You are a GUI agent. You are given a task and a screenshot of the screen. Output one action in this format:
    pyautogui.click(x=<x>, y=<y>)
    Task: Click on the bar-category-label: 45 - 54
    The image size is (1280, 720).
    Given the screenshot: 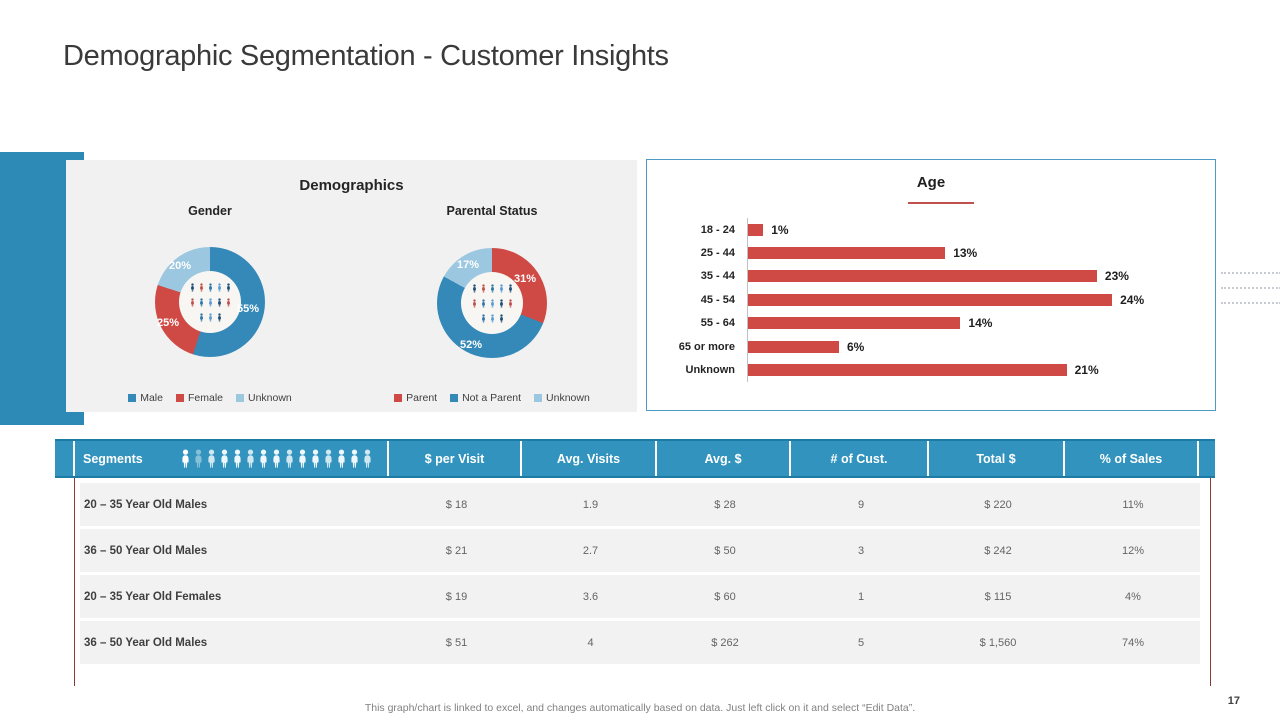 What is the action you would take?
    pyautogui.click(x=717, y=299)
    